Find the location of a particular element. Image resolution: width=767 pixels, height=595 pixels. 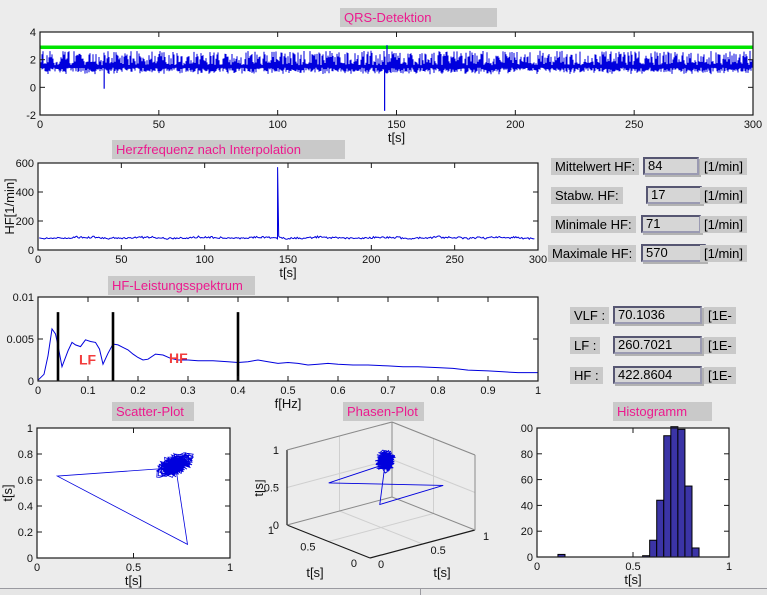

qrs-title: QRS-Detektion is located at coordinates (418, 17).